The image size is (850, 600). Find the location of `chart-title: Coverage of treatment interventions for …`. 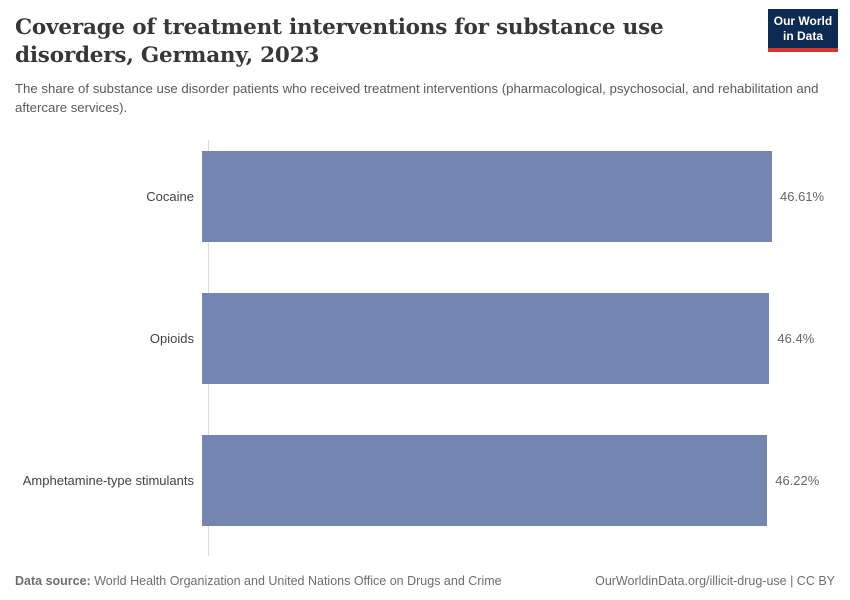

chart-title: Coverage of treatment interventions for … is located at coordinates (339, 41).